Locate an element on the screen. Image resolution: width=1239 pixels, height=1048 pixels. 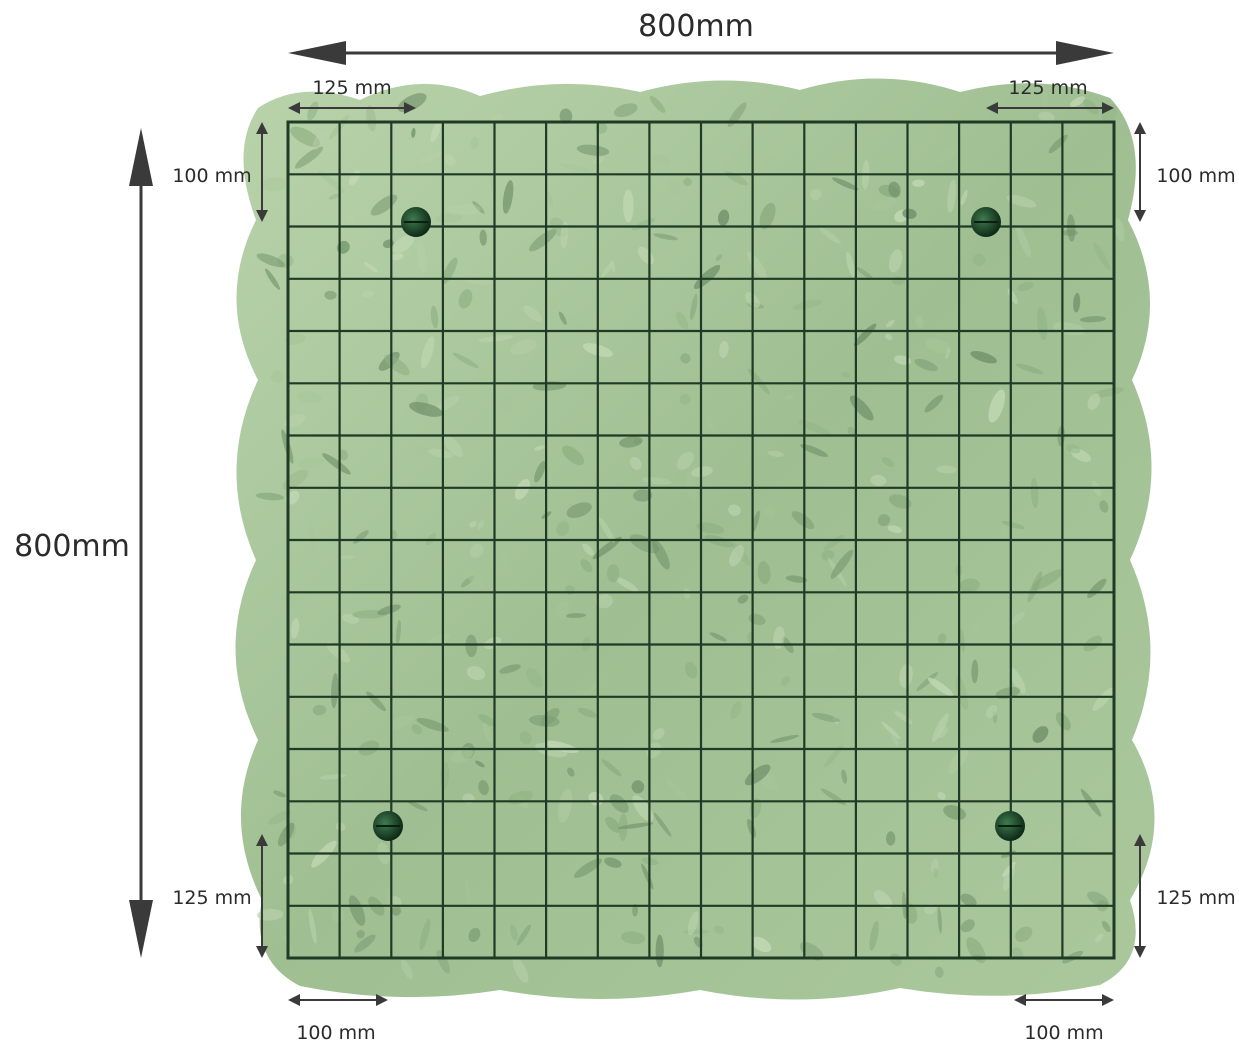
left-bottom-height-arrow is located at coordinates (262, 896).